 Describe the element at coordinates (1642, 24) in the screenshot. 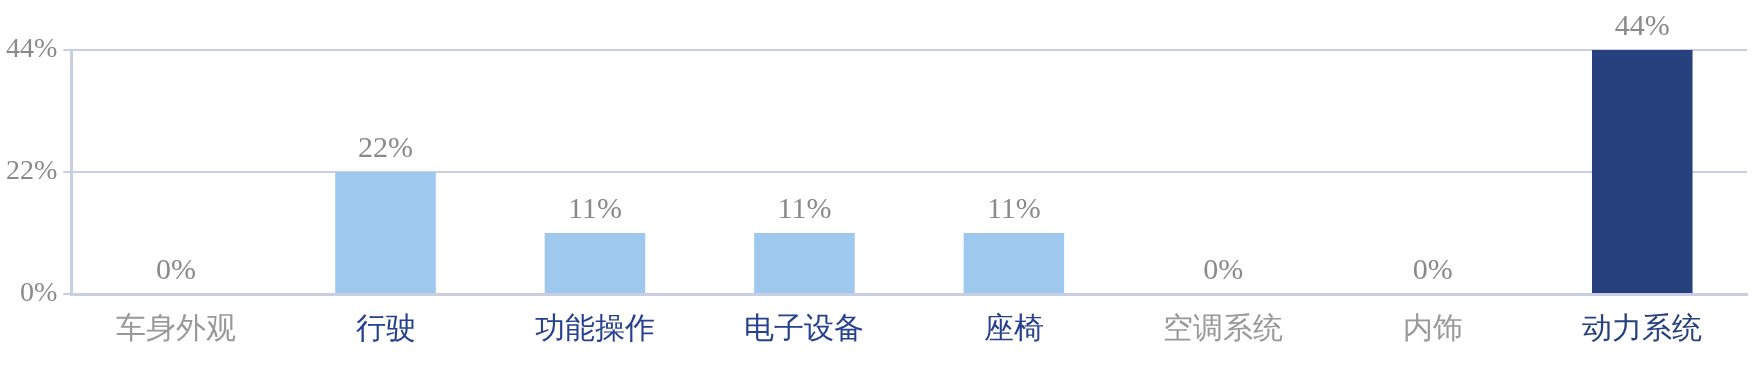

I see `data-label: 44%` at that location.